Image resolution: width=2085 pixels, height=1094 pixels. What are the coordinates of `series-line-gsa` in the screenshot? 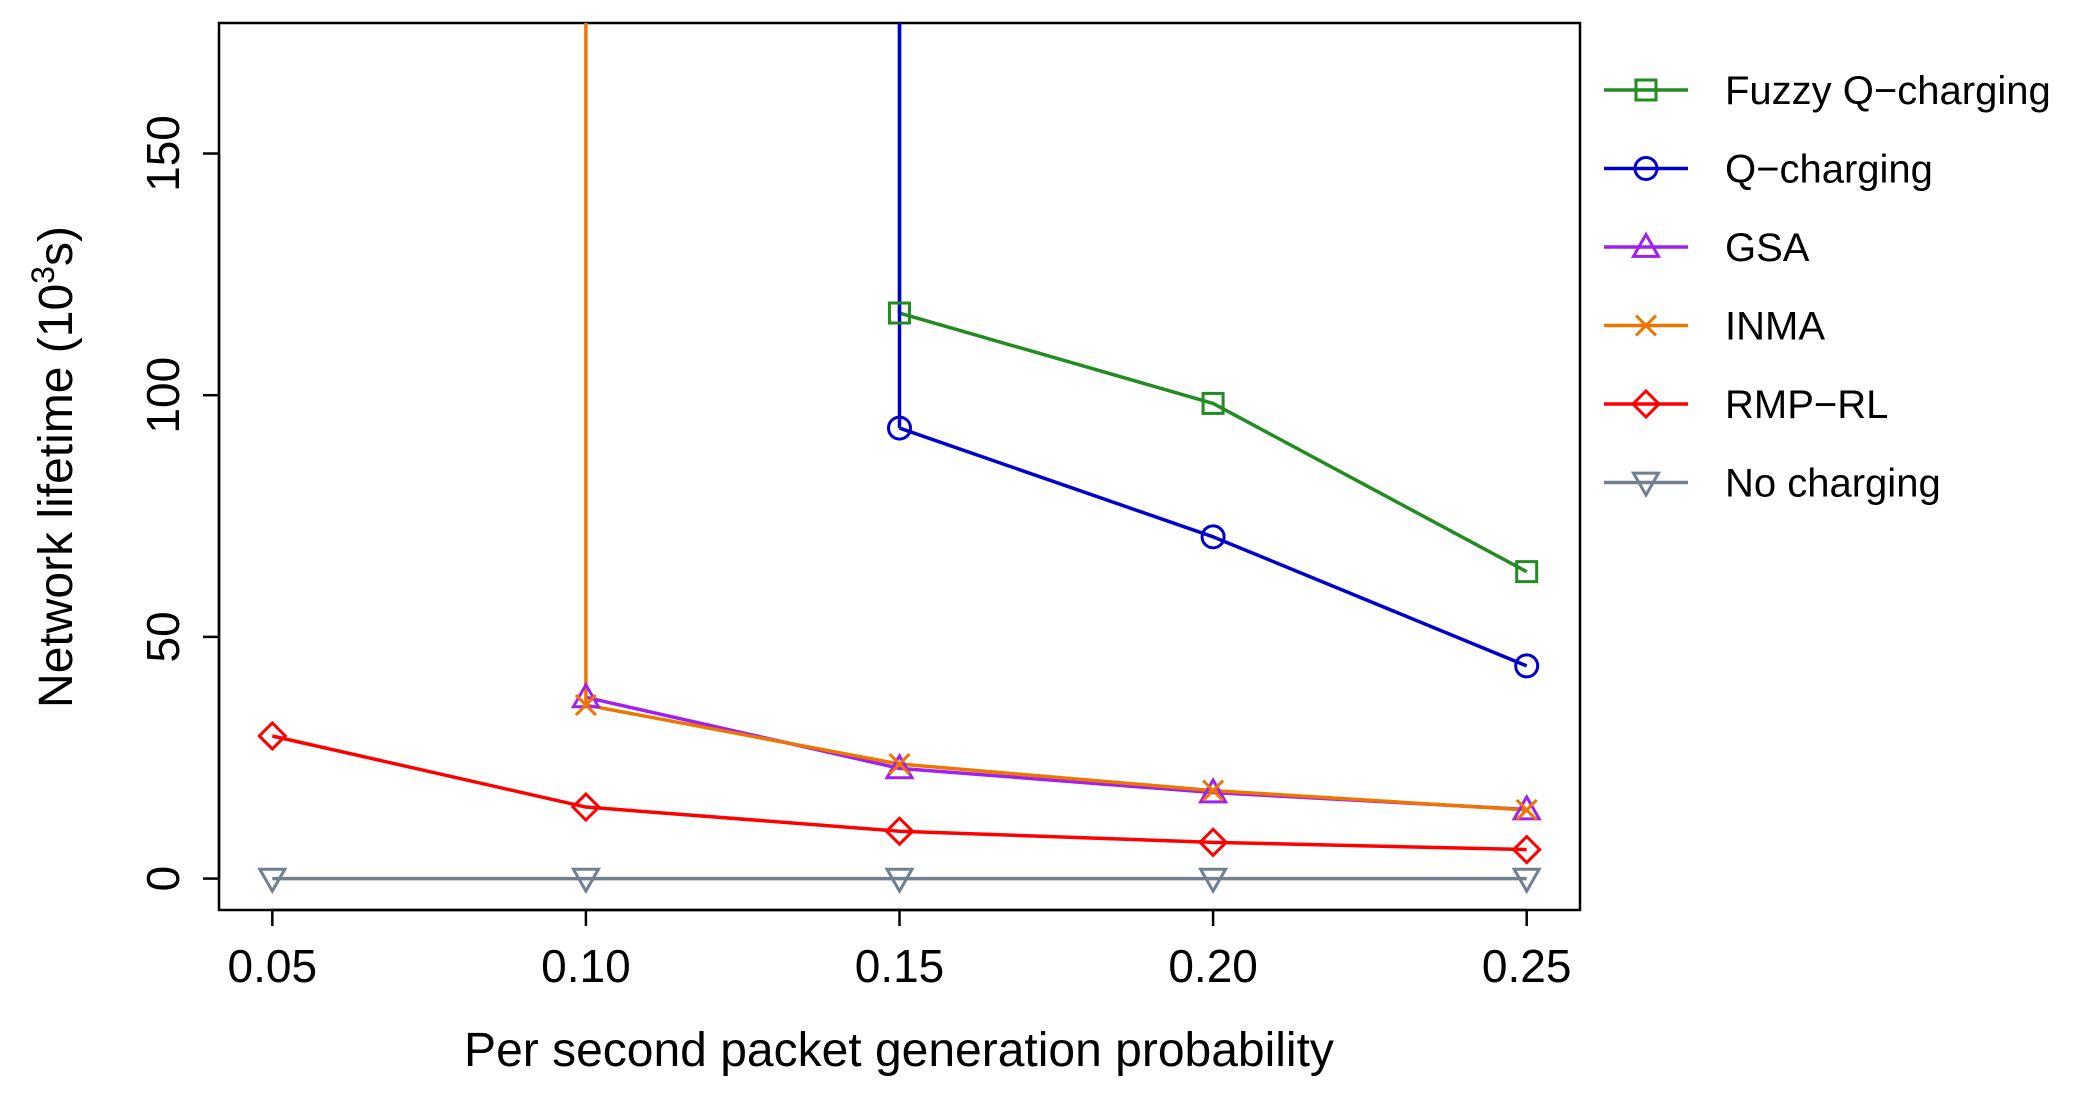 It's located at (1056, 753).